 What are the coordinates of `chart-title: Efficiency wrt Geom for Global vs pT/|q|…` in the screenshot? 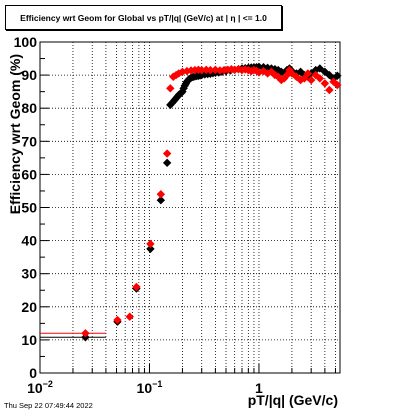 It's located at (143, 17).